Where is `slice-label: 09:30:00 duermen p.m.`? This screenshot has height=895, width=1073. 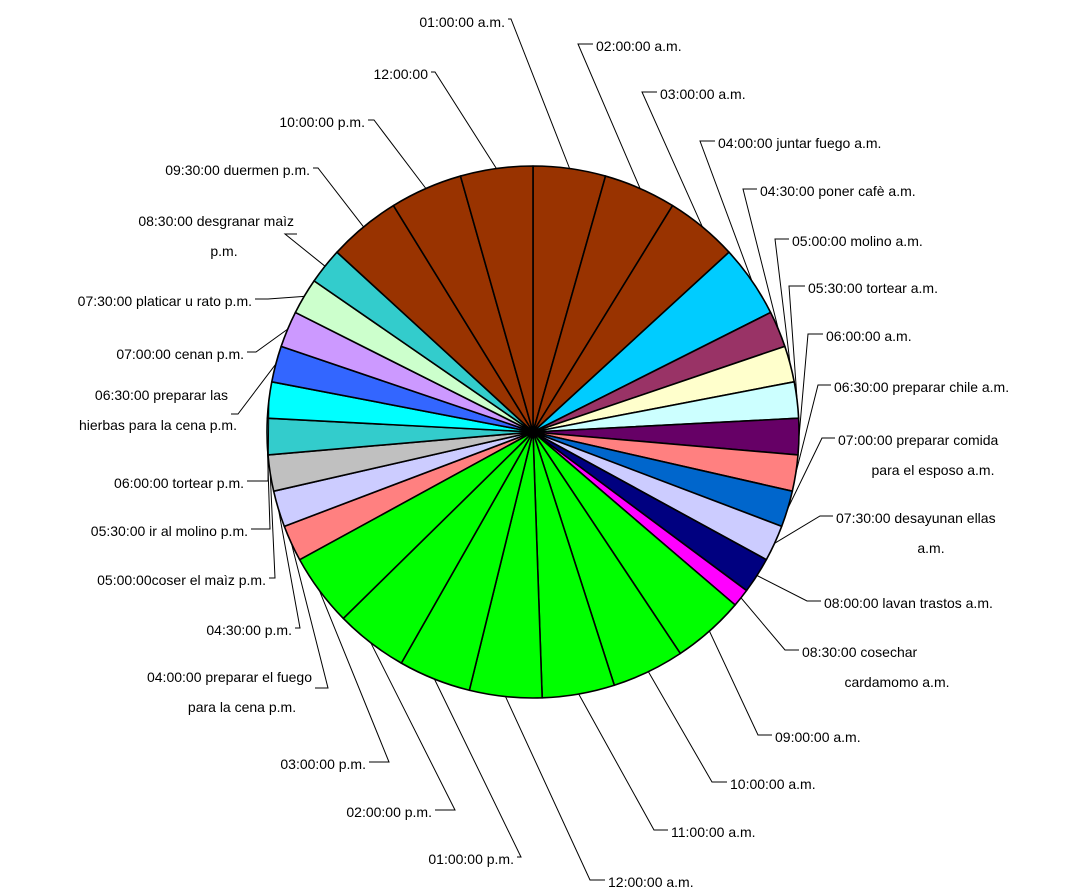 slice-label: 09:30:00 duermen p.m. is located at coordinates (237, 170).